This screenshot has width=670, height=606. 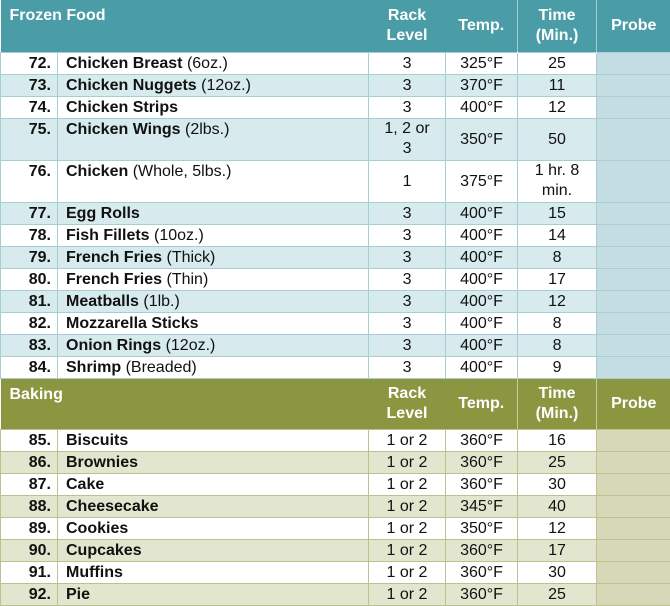 I want to click on table-row: 80. French Fries (Thin) 3 400°F 17, so click(x=335, y=279).